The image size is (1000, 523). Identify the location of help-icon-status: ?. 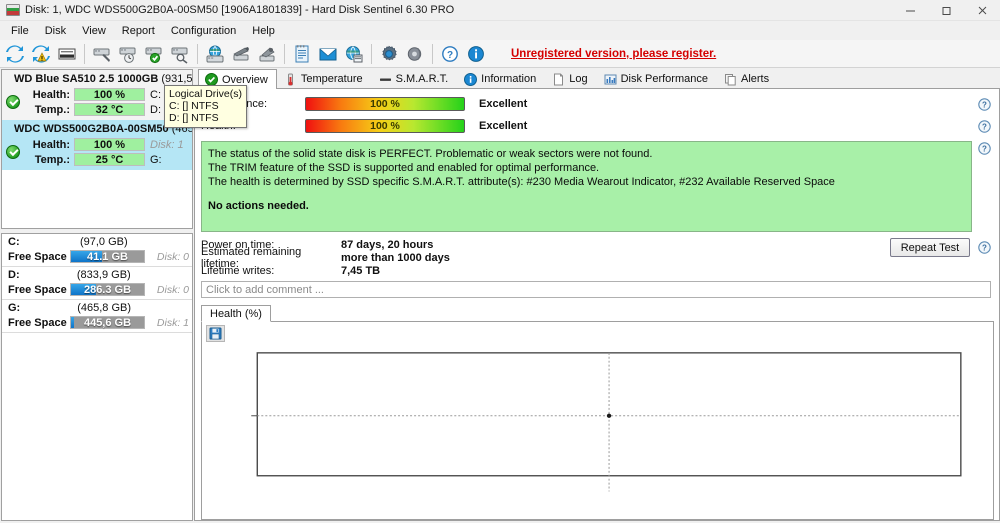
(984, 148).